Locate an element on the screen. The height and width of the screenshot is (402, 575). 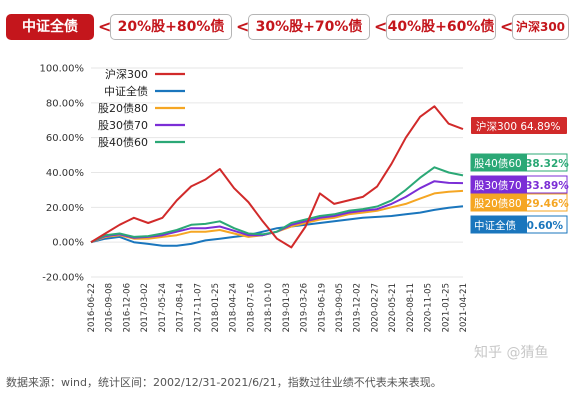
legend-entry: 股20债80 is located at coordinates (123, 108).